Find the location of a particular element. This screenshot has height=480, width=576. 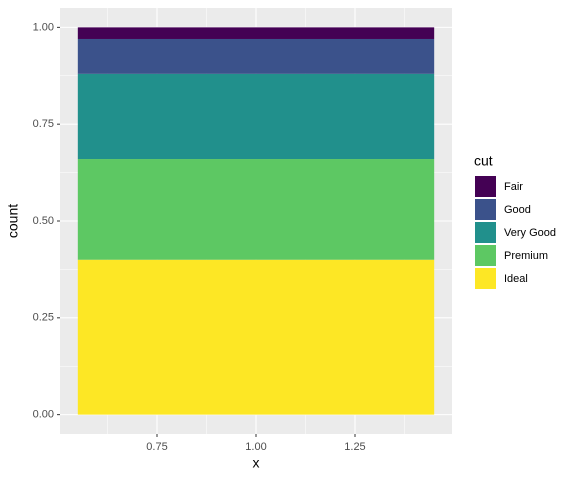

legend-title: cut is located at coordinates (483, 161).